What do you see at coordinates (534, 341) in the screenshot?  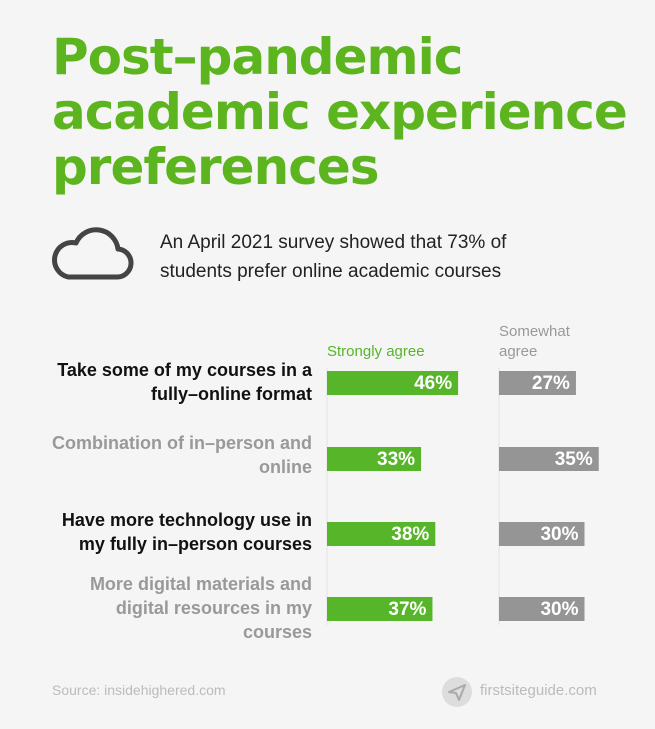 I see `legend-label: Somewhat agree` at bounding box center [534, 341].